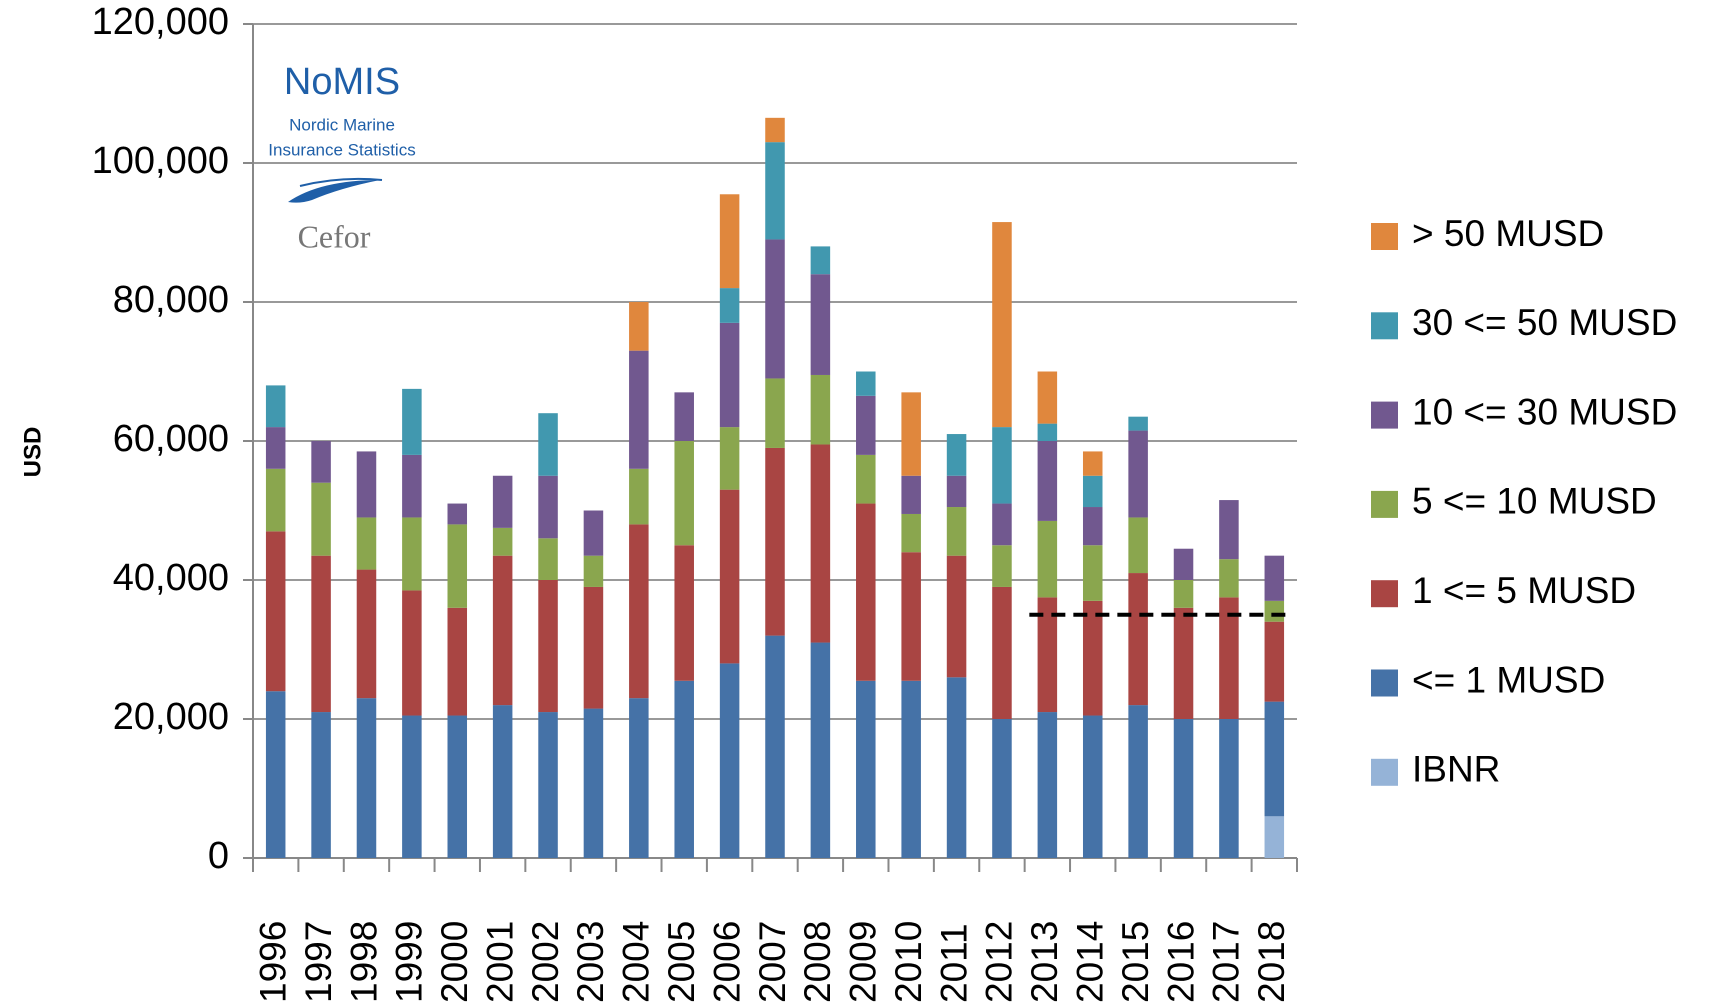 This screenshot has height=1006, width=1719. I want to click on x-tick-label: 2012, so click(999, 962).